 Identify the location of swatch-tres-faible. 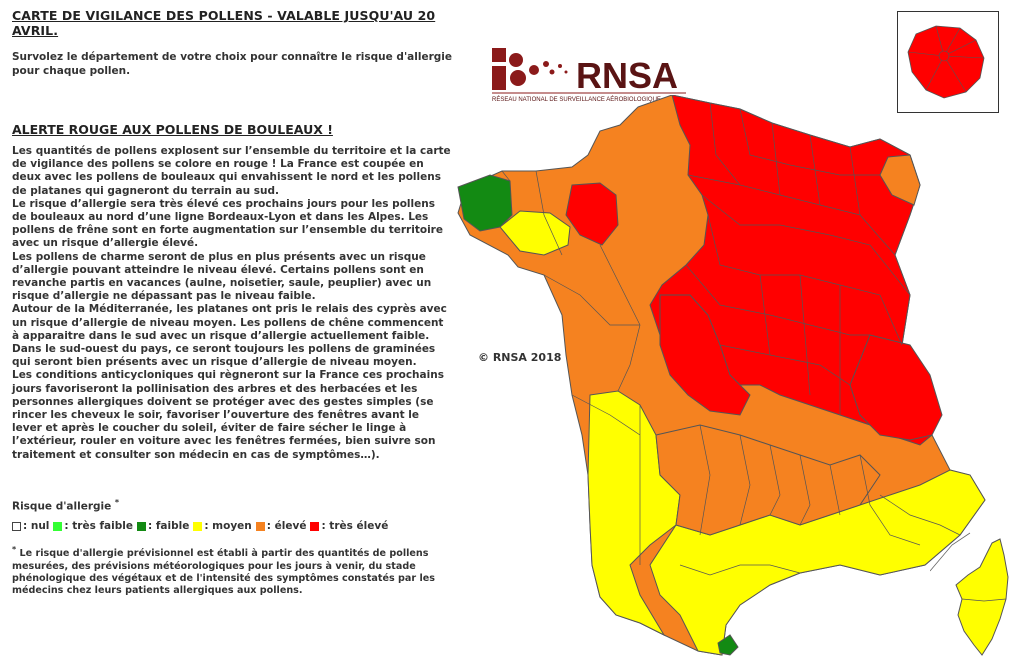
(58, 526).